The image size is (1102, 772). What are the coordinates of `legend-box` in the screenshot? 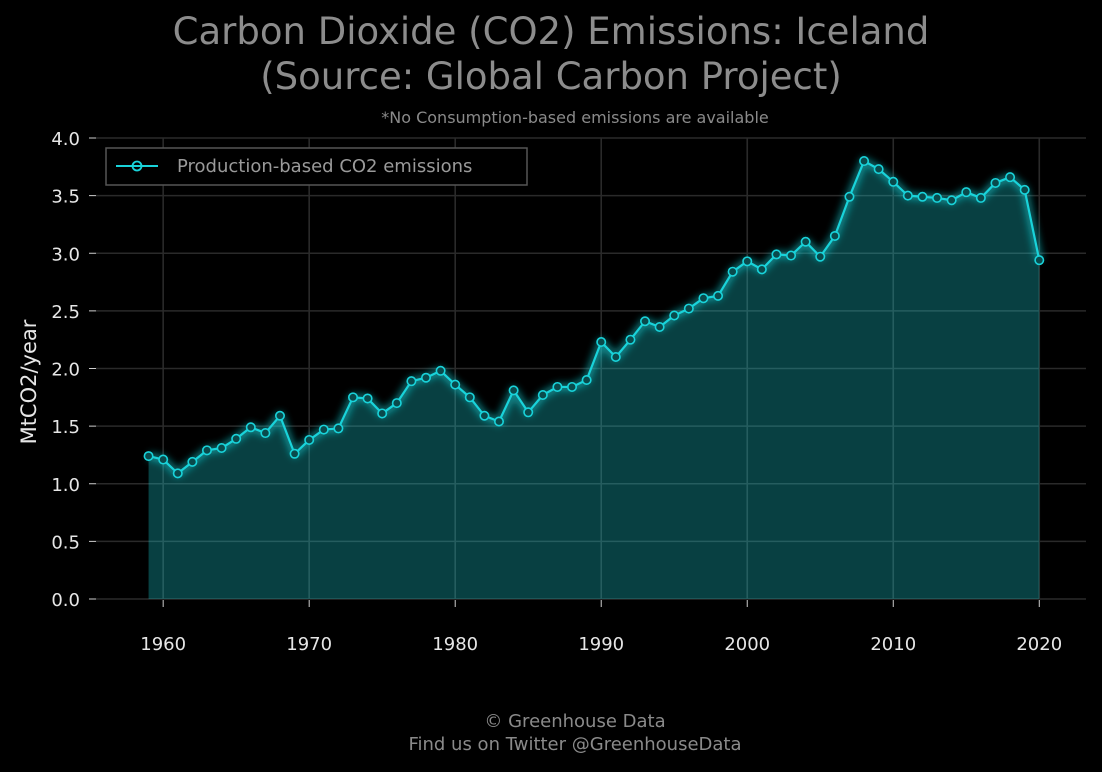 It's located at (316, 166).